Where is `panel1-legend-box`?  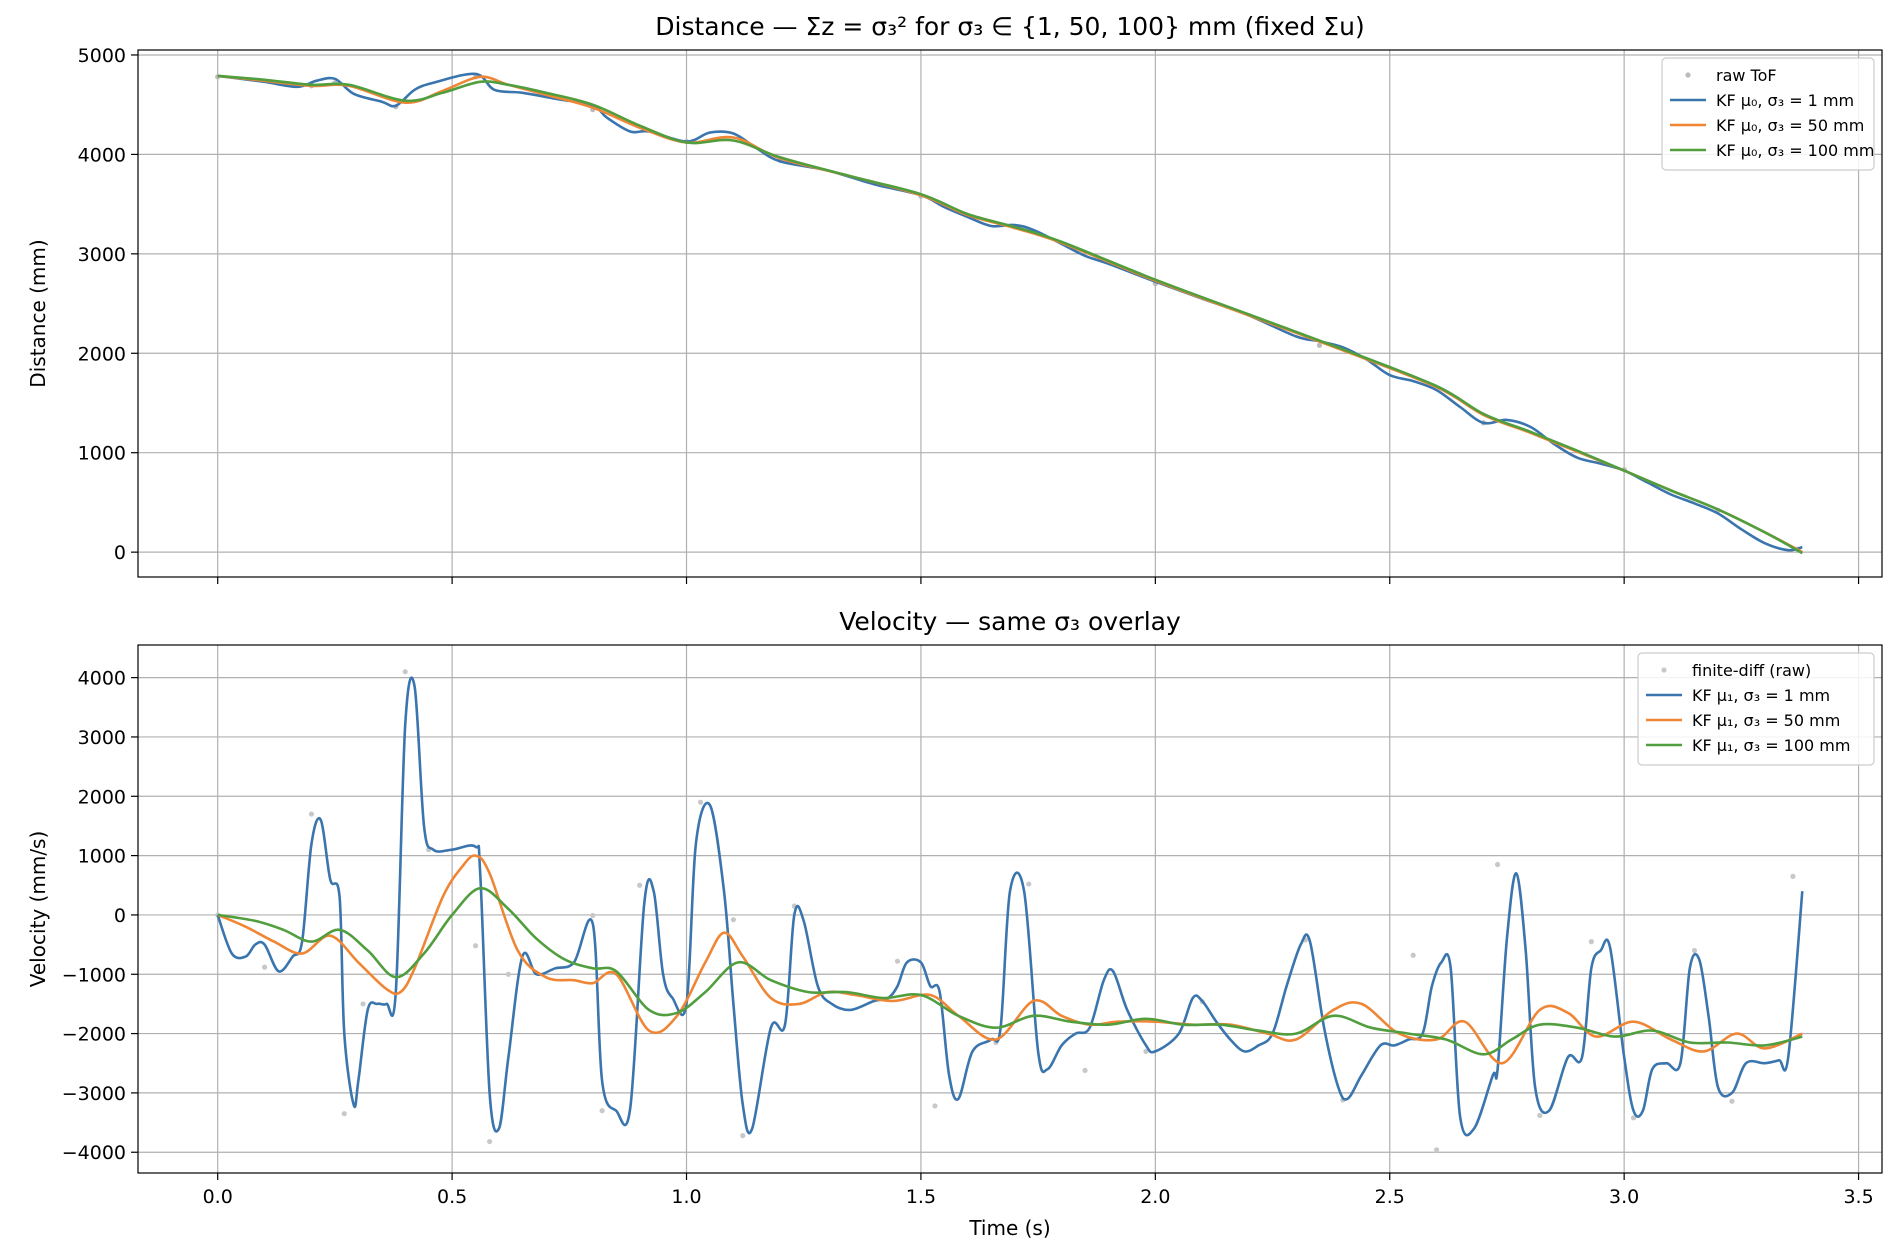 panel1-legend-box is located at coordinates (1756, 709).